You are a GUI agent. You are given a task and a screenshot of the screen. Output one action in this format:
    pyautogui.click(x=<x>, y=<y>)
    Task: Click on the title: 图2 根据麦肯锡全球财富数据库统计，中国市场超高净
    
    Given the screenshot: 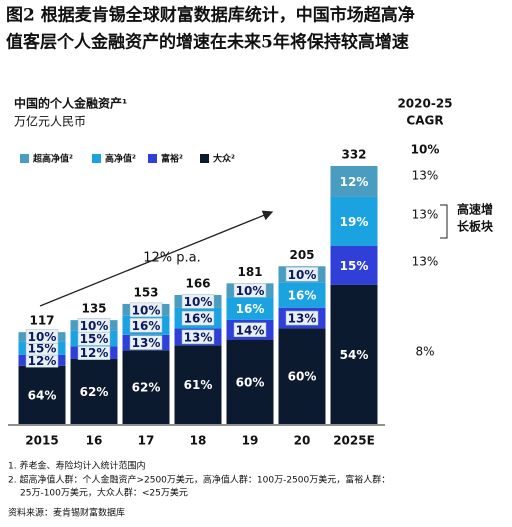 What is the action you would take?
    pyautogui.click(x=210, y=15)
    